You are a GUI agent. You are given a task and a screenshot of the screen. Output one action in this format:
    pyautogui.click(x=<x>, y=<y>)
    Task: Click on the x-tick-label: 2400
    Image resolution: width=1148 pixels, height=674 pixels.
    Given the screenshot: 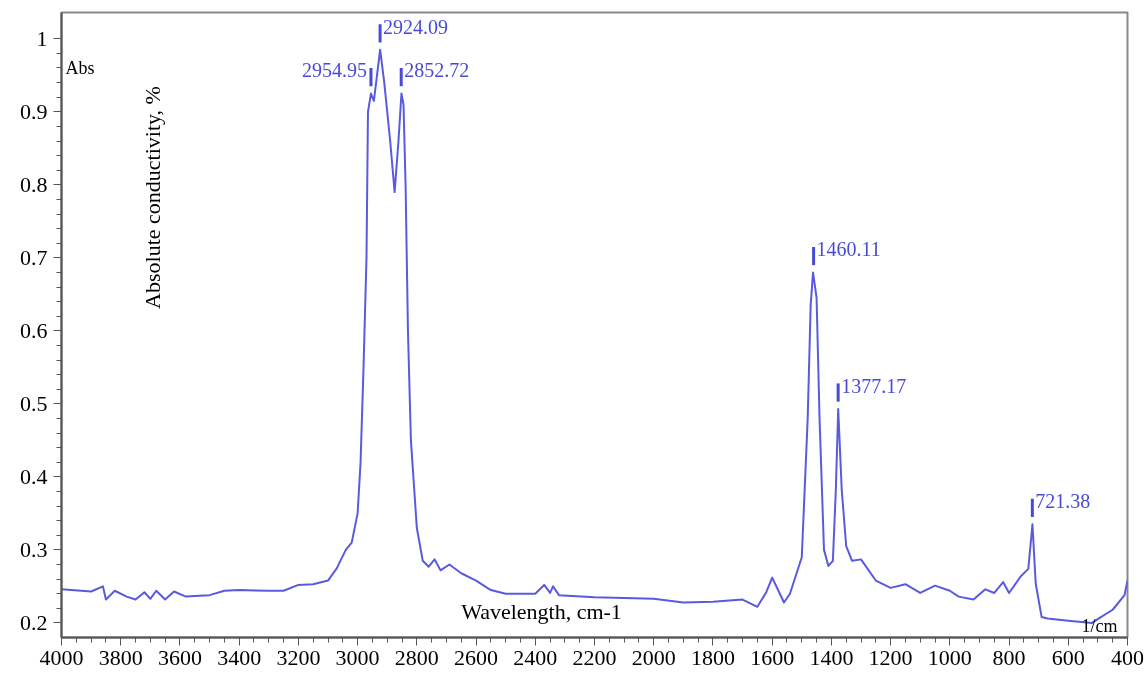 What is the action you would take?
    pyautogui.click(x=535, y=657)
    